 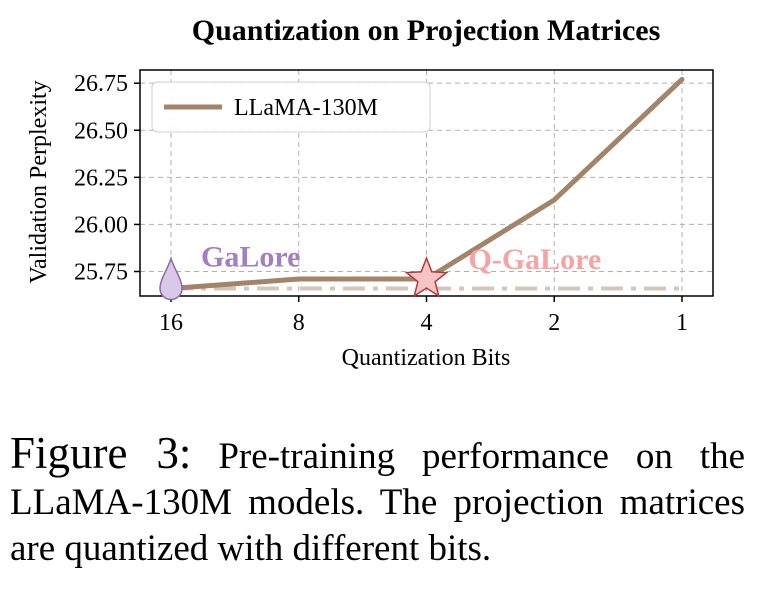 What do you see at coordinates (101, 84) in the screenshot?
I see `y-tick-label: 26.75` at bounding box center [101, 84].